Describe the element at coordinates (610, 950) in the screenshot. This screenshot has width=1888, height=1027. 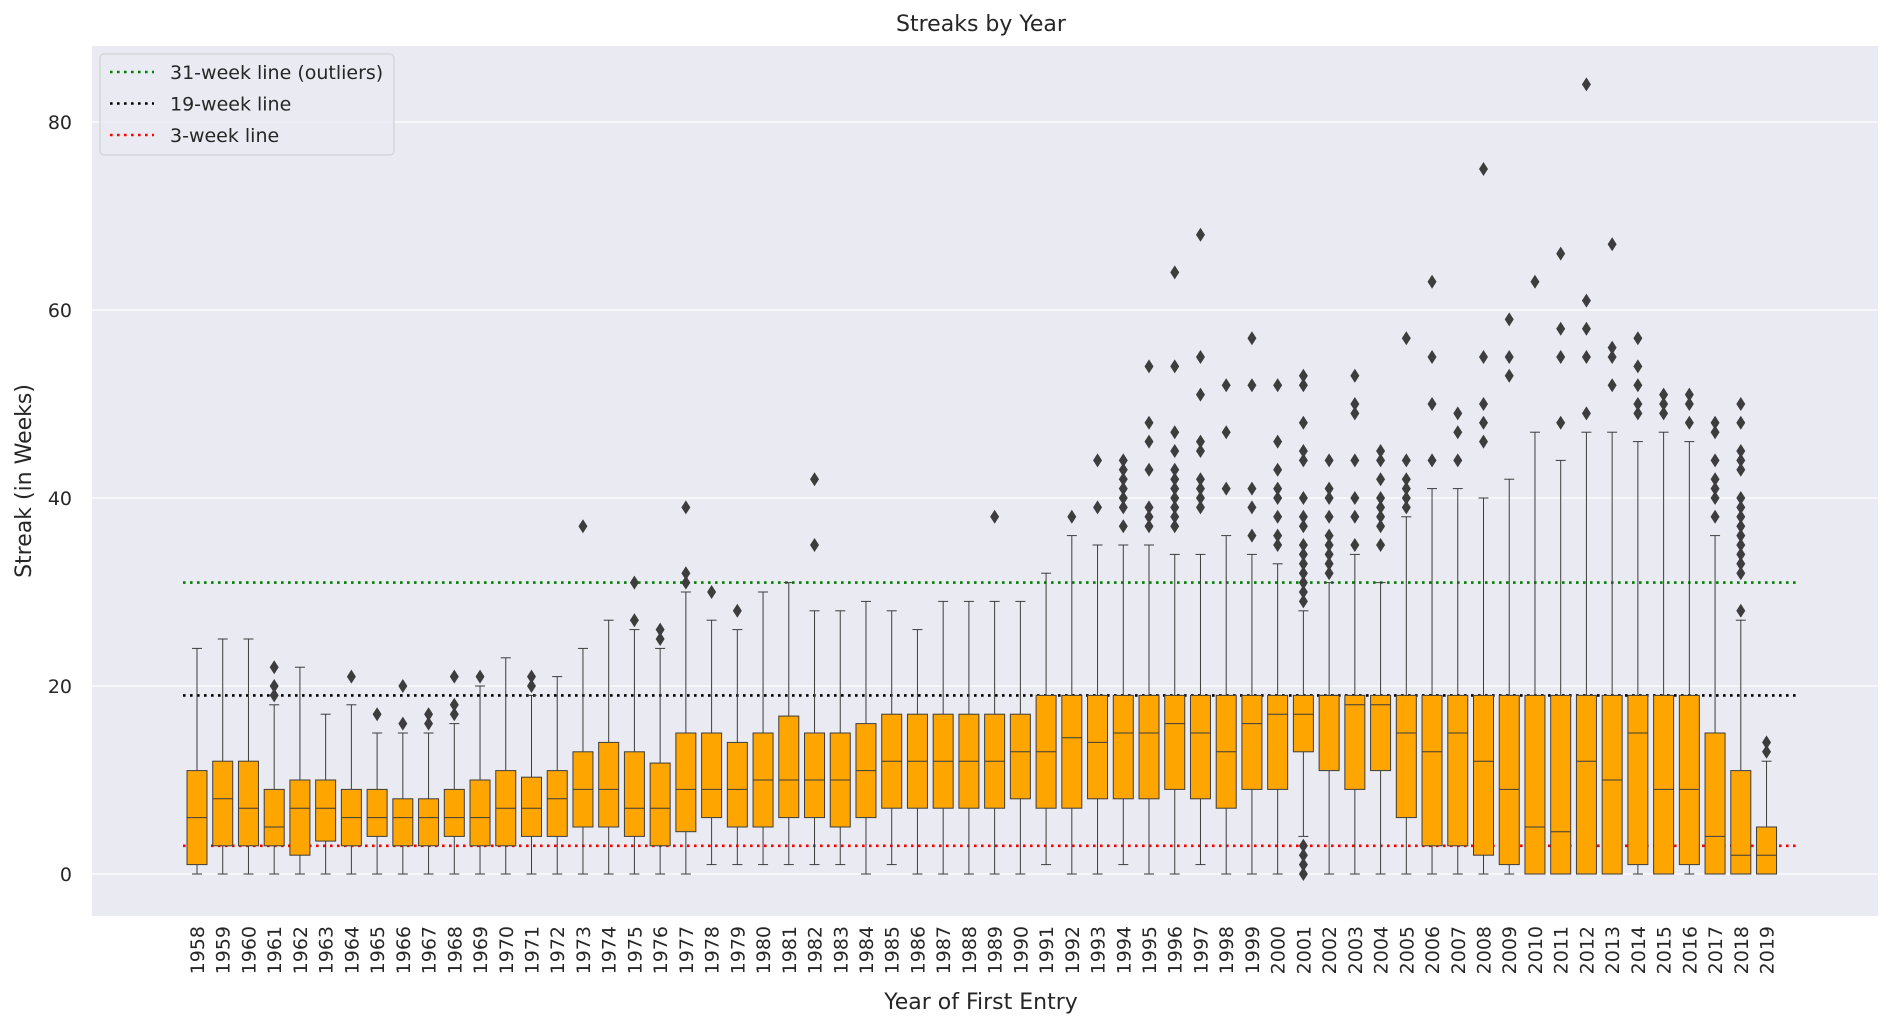
I see `x-tick-label: 1974` at that location.